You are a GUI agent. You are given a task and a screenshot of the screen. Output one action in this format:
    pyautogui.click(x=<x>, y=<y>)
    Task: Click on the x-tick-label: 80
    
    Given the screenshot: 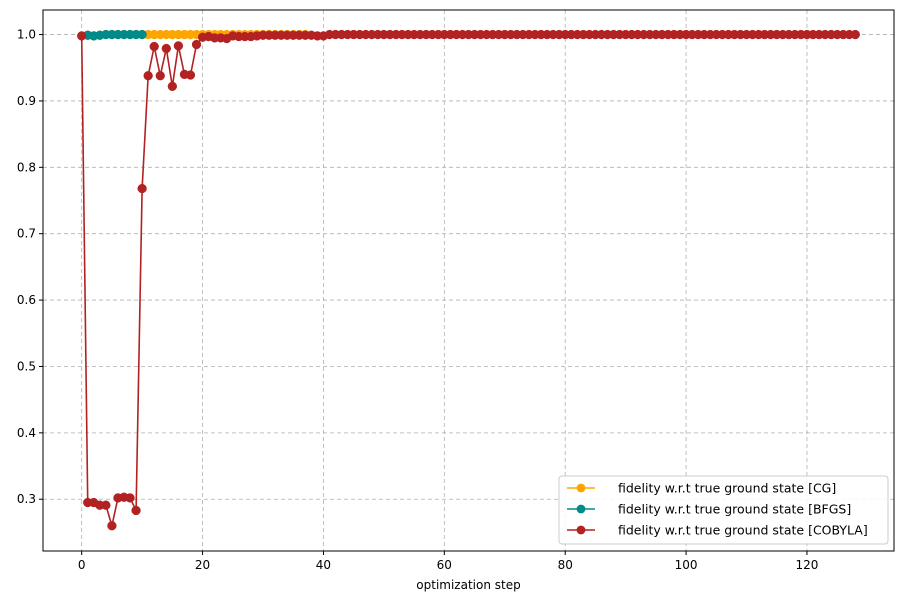 What is the action you would take?
    pyautogui.click(x=565, y=565)
    